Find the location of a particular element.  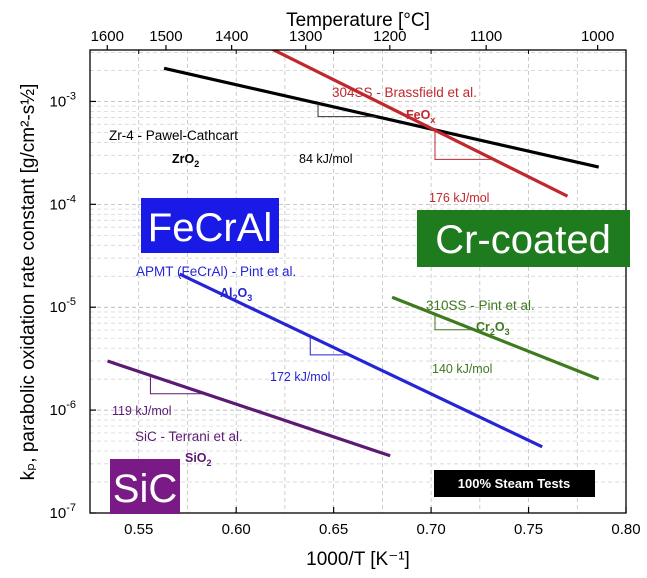

top-tick-label: 1400 is located at coordinates (231, 36).